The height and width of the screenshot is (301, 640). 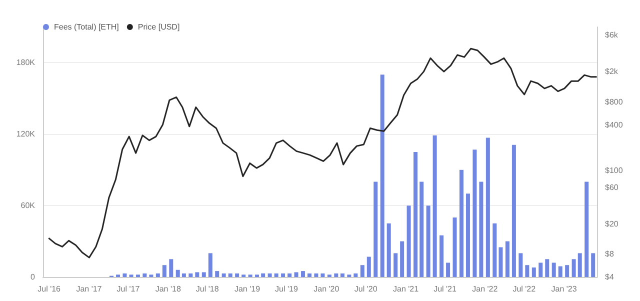 I want to click on x-tick-label: Jul '20, so click(x=366, y=289).